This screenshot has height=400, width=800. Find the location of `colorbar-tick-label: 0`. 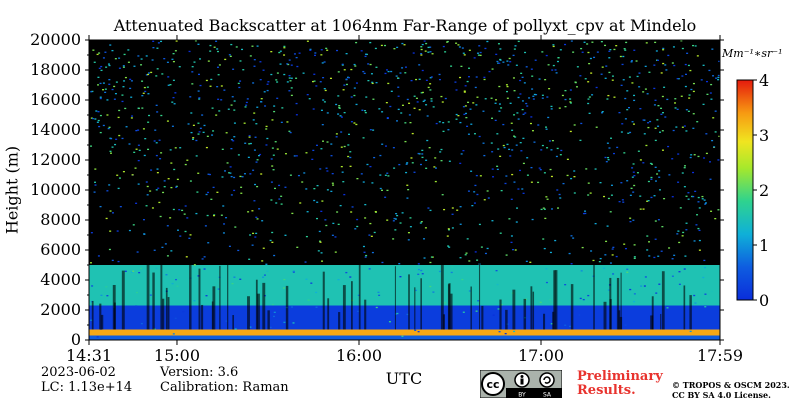

colorbar-tick-label: 0 is located at coordinates (764, 300).